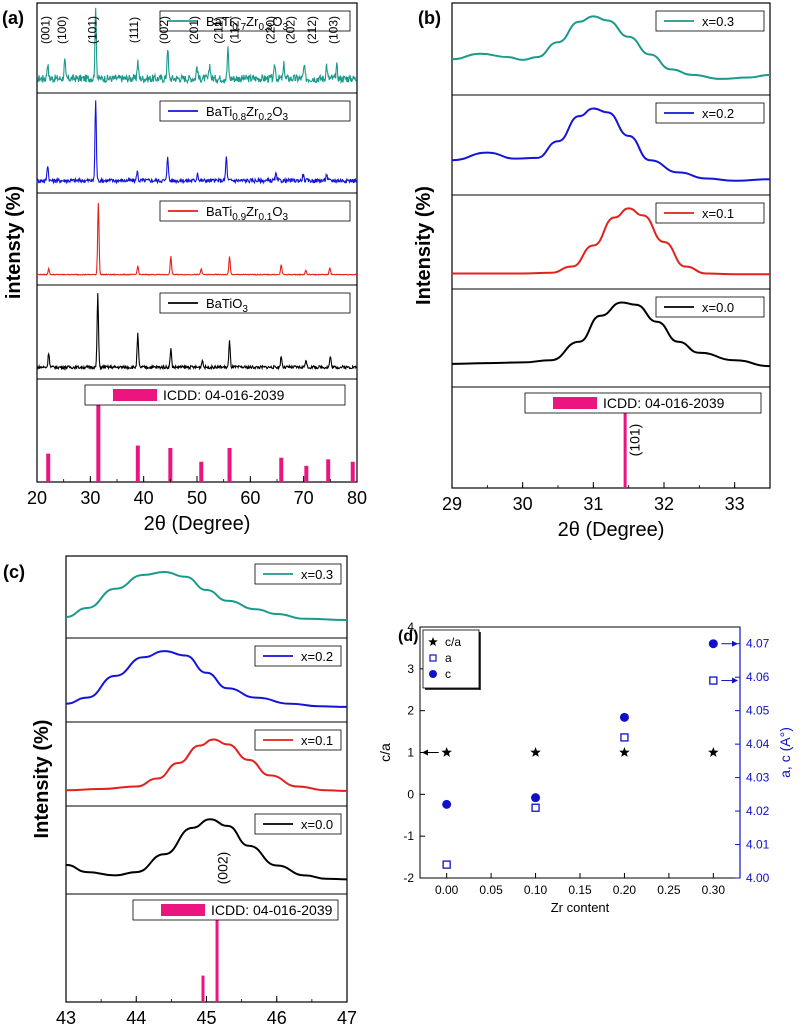 This screenshot has width=805, height=1024. Describe the element at coordinates (333, 30) in the screenshot. I see `miller-index-label: (103)` at that location.